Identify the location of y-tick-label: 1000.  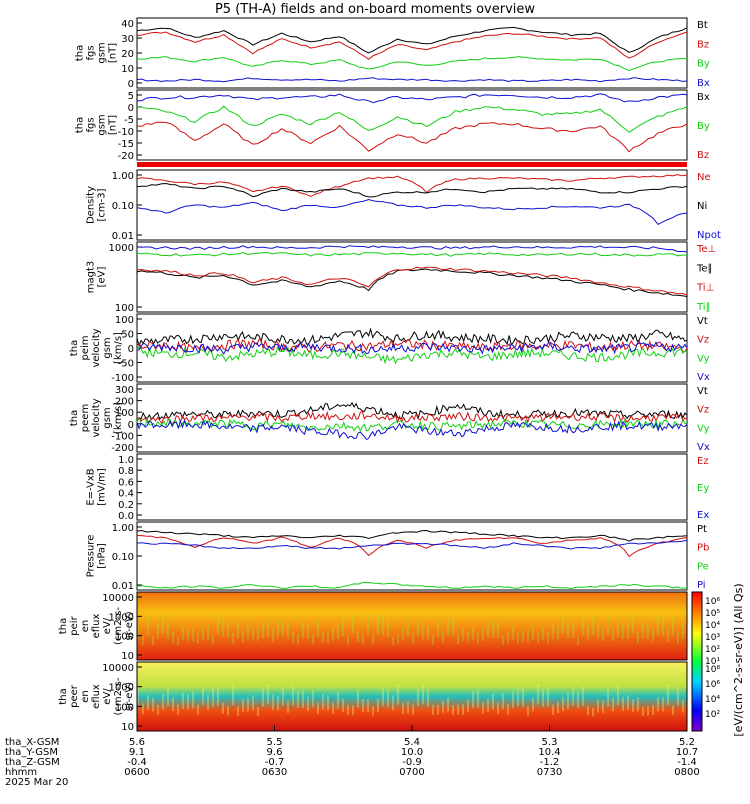
(121, 248).